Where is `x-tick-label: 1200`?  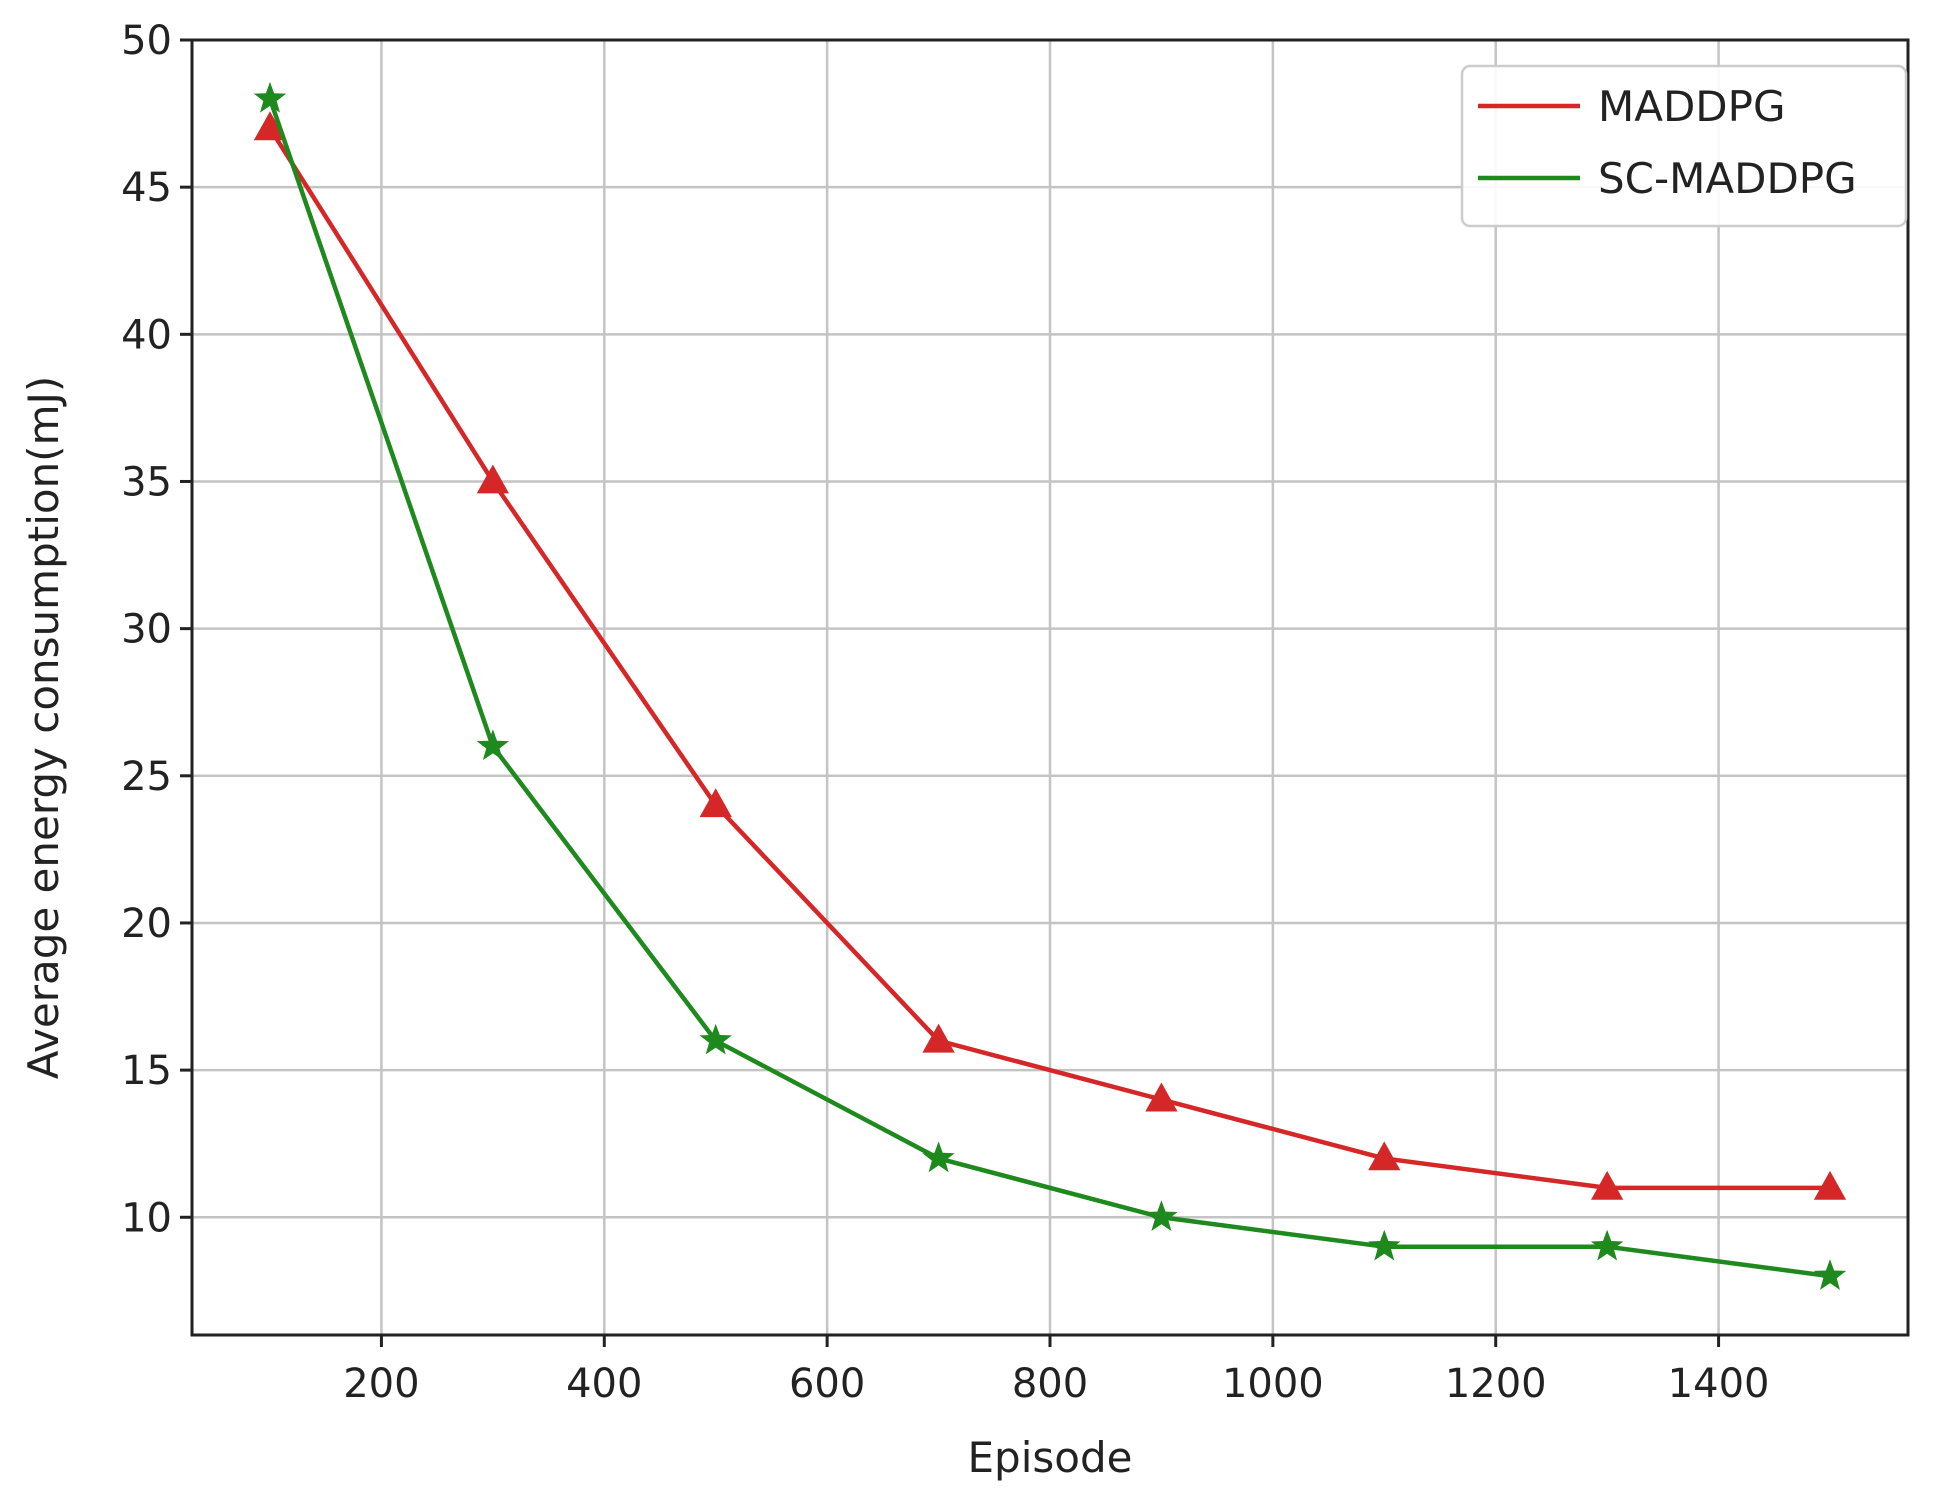
x-tick-label: 1200 is located at coordinates (1496, 1384).